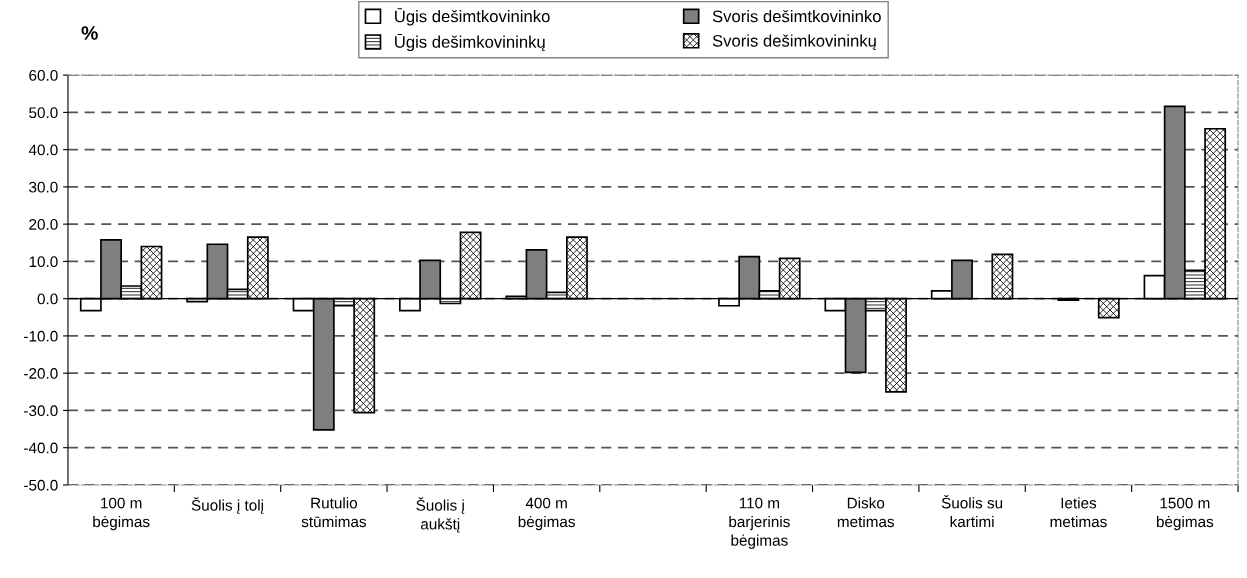 The image size is (1247, 578). What do you see at coordinates (41, 485) in the screenshot?
I see `y-tick-label: -50.0` at bounding box center [41, 485].